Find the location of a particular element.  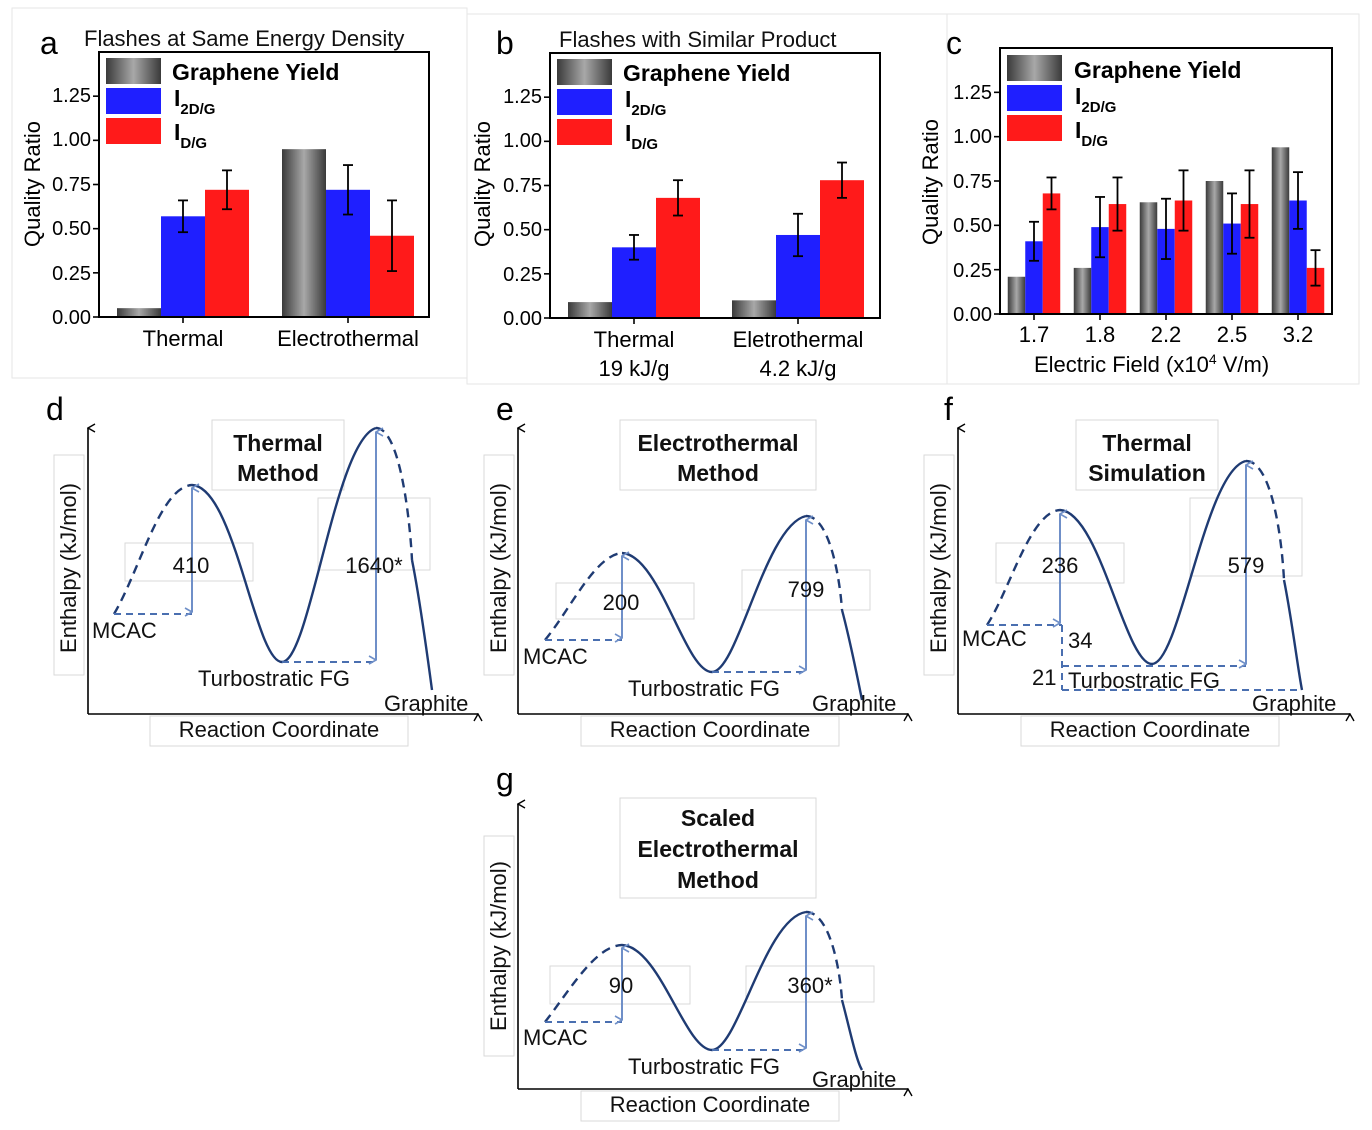

panel-b-bars is located at coordinates (716, 239).